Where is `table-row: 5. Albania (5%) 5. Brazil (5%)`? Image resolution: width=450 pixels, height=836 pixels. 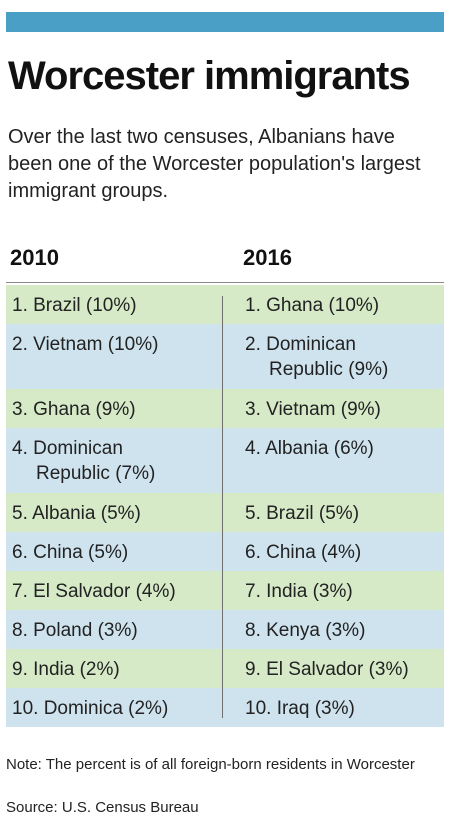
table-row: 5. Albania (5%) 5. Brazil (5%) is located at coordinates (225, 512).